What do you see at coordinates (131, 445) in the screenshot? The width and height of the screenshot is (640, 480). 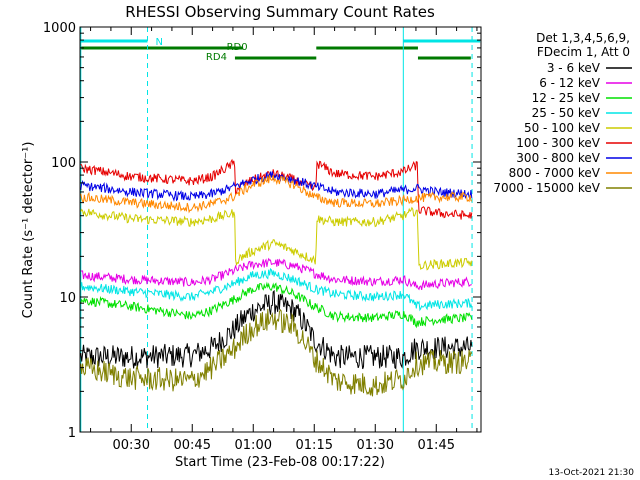 I see `x-tick-label: 00:30` at bounding box center [131, 445].